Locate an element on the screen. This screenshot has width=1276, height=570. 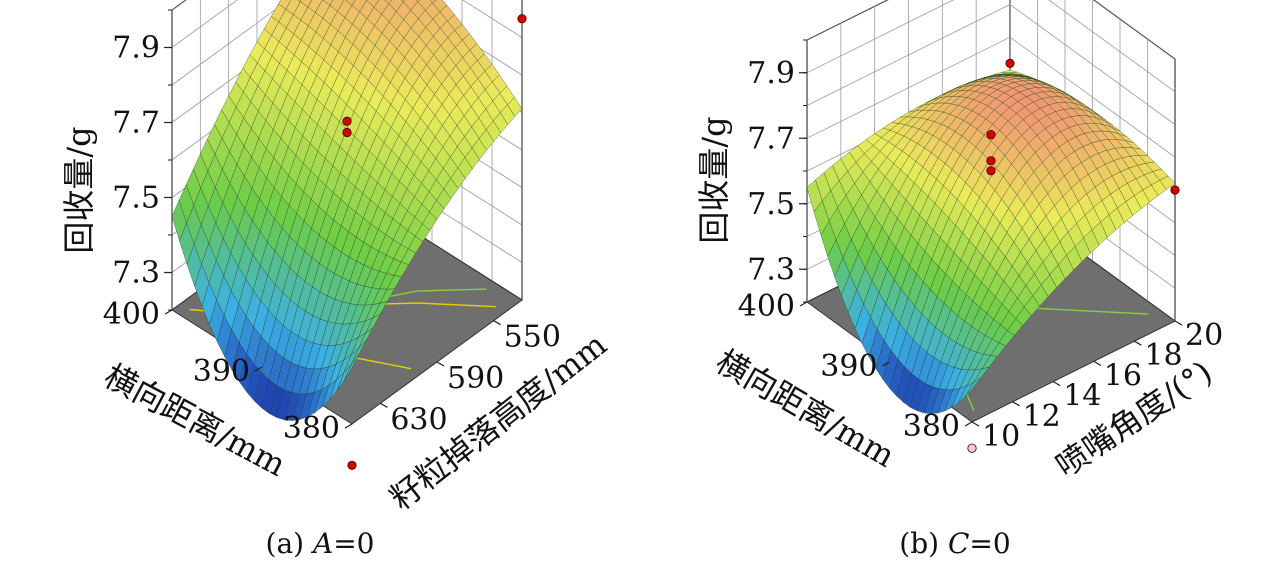
caption-prefix: (b) is located at coordinates (923, 543).